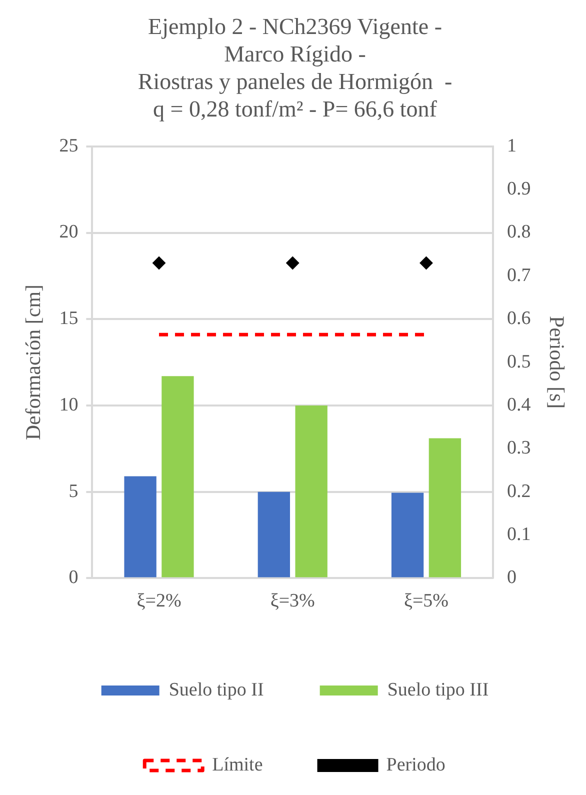 The image size is (586, 795). I want to click on chart-title: Ejemplo 2 - NCh2369 Vigente - Marco Rígido - Riostras y paneles de Hormigón - q = 0,28 tonf/m² - P= 66,6 tonf, so click(295, 68).